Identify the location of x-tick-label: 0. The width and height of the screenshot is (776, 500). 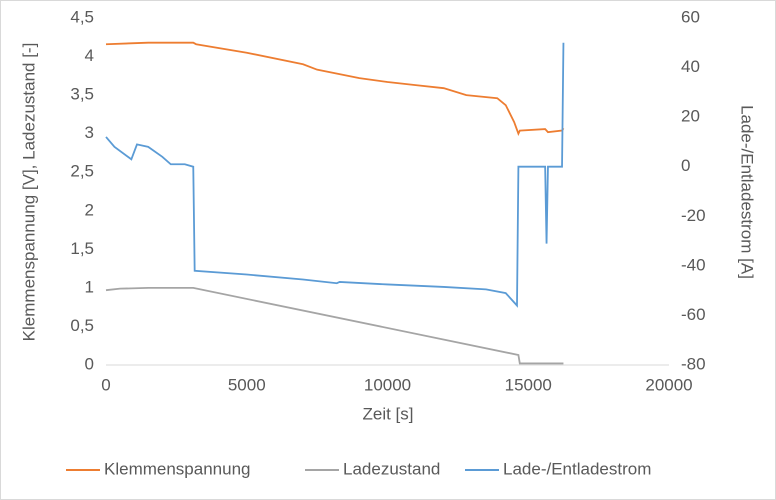
(105, 384).